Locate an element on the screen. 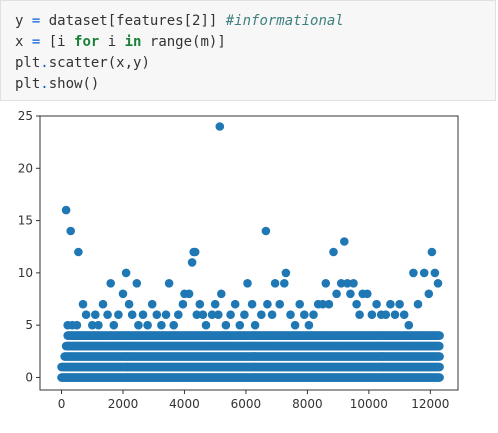 The width and height of the screenshot is (498, 433). code-token-keyword: for is located at coordinates (87, 42).